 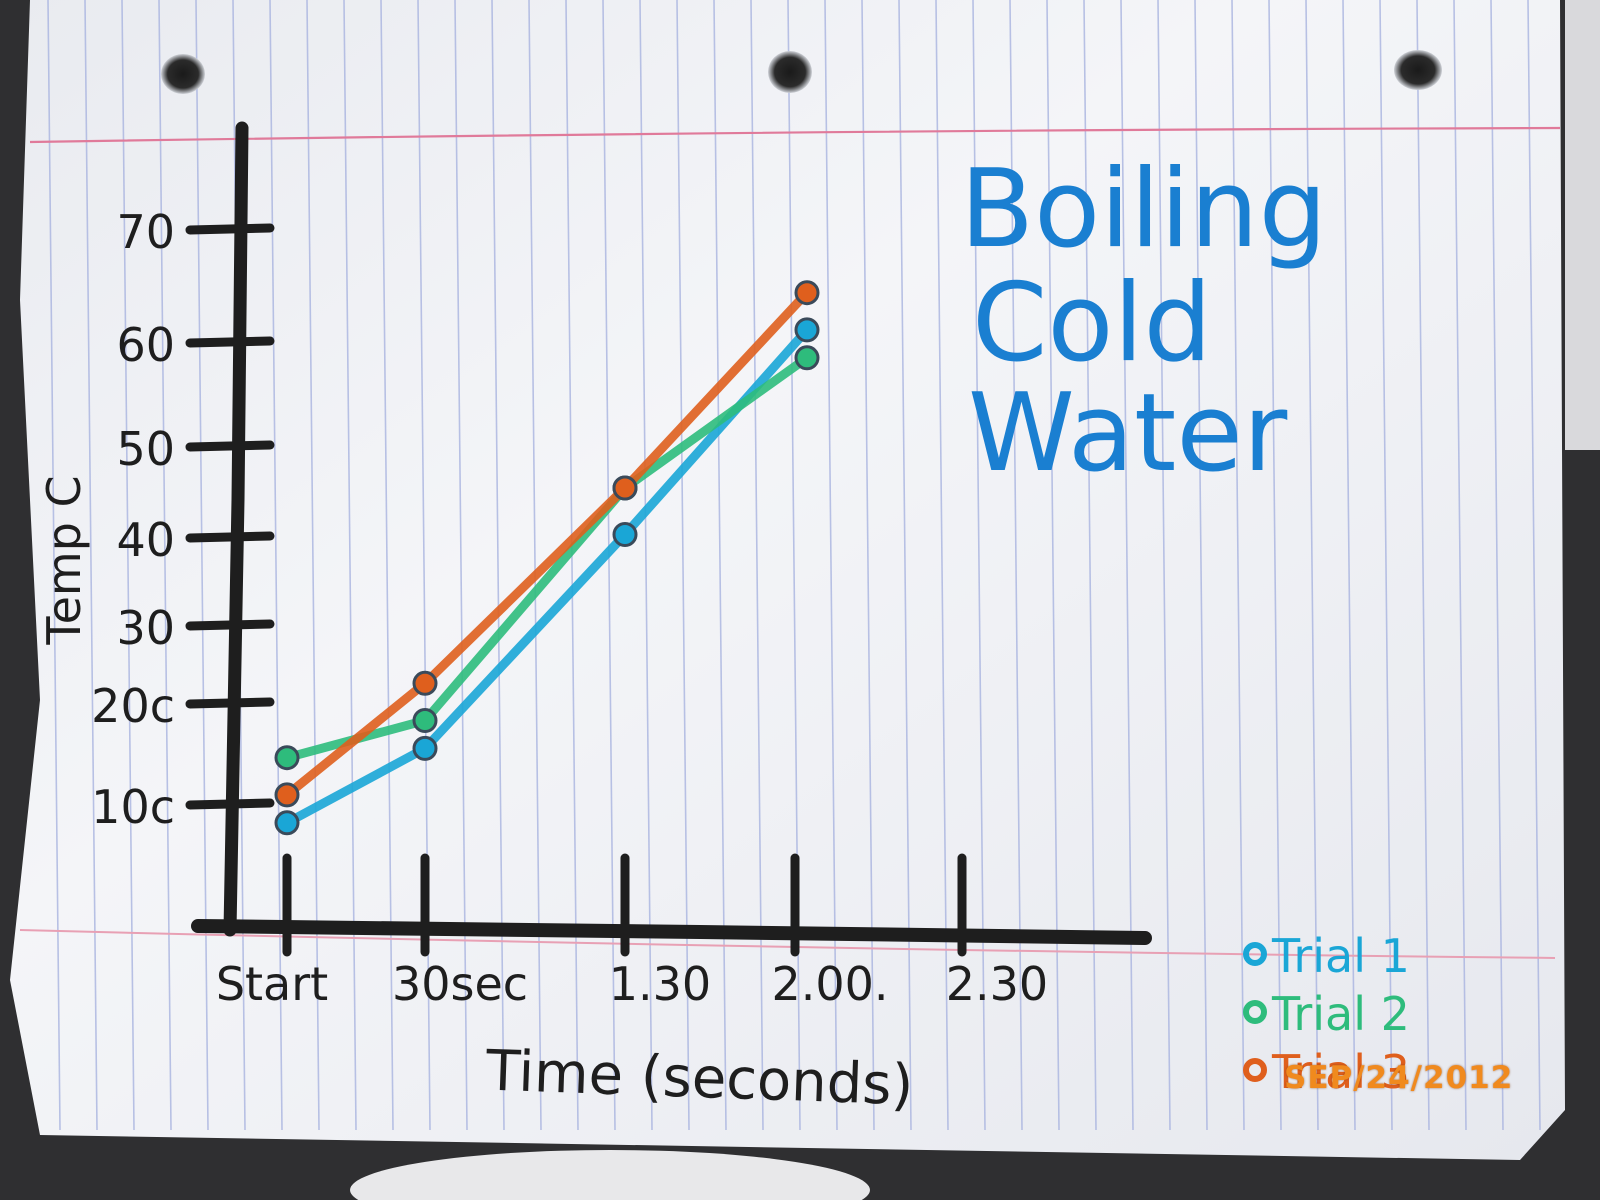 I want to click on y-tick-label: 30, so click(x=145, y=628).